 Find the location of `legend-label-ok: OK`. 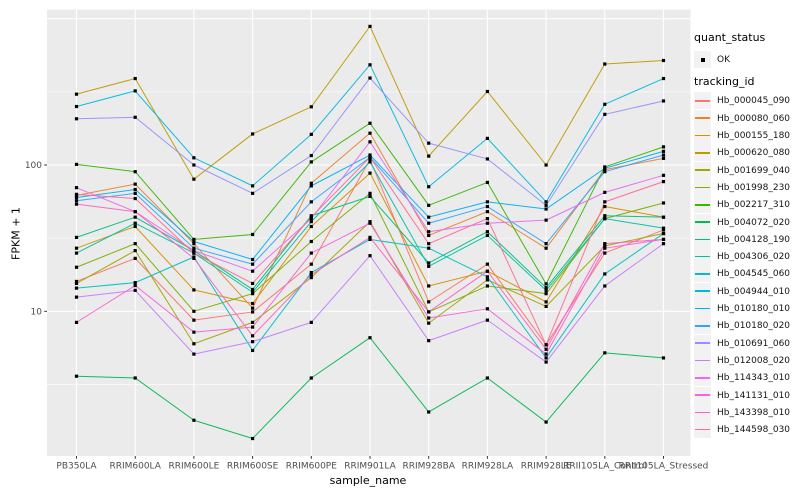

legend-label-ok: OK is located at coordinates (723, 60).